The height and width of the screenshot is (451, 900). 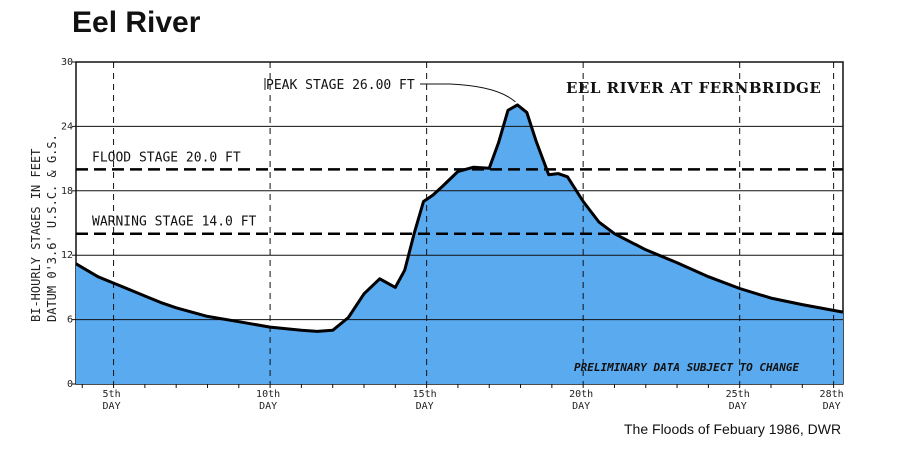 I want to click on y-axis-label-line1: BI-HOURLY STAGES IN FEET, so click(x=36, y=235).